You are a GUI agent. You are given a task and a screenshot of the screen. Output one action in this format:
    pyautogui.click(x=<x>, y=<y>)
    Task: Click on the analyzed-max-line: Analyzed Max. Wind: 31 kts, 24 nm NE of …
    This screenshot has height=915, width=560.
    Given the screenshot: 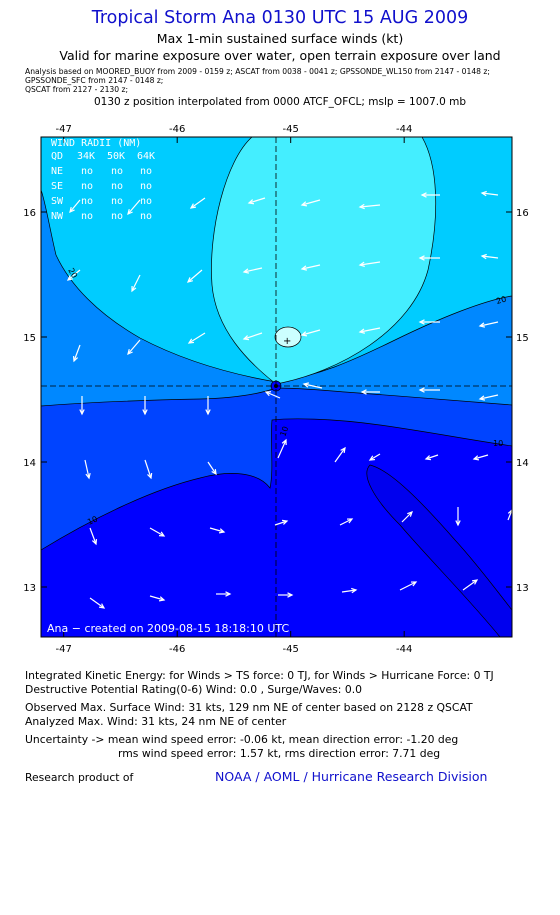 What is the action you would take?
    pyautogui.click(x=156, y=721)
    